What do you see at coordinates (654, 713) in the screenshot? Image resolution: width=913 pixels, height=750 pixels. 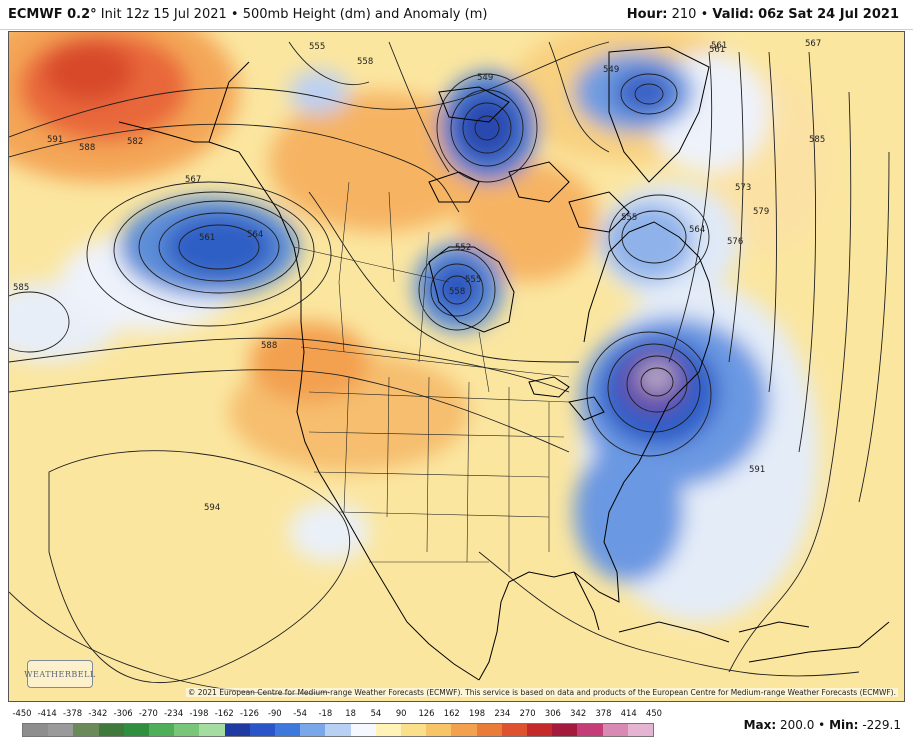 I see `colorbar-tick-label: 450` at bounding box center [654, 713].